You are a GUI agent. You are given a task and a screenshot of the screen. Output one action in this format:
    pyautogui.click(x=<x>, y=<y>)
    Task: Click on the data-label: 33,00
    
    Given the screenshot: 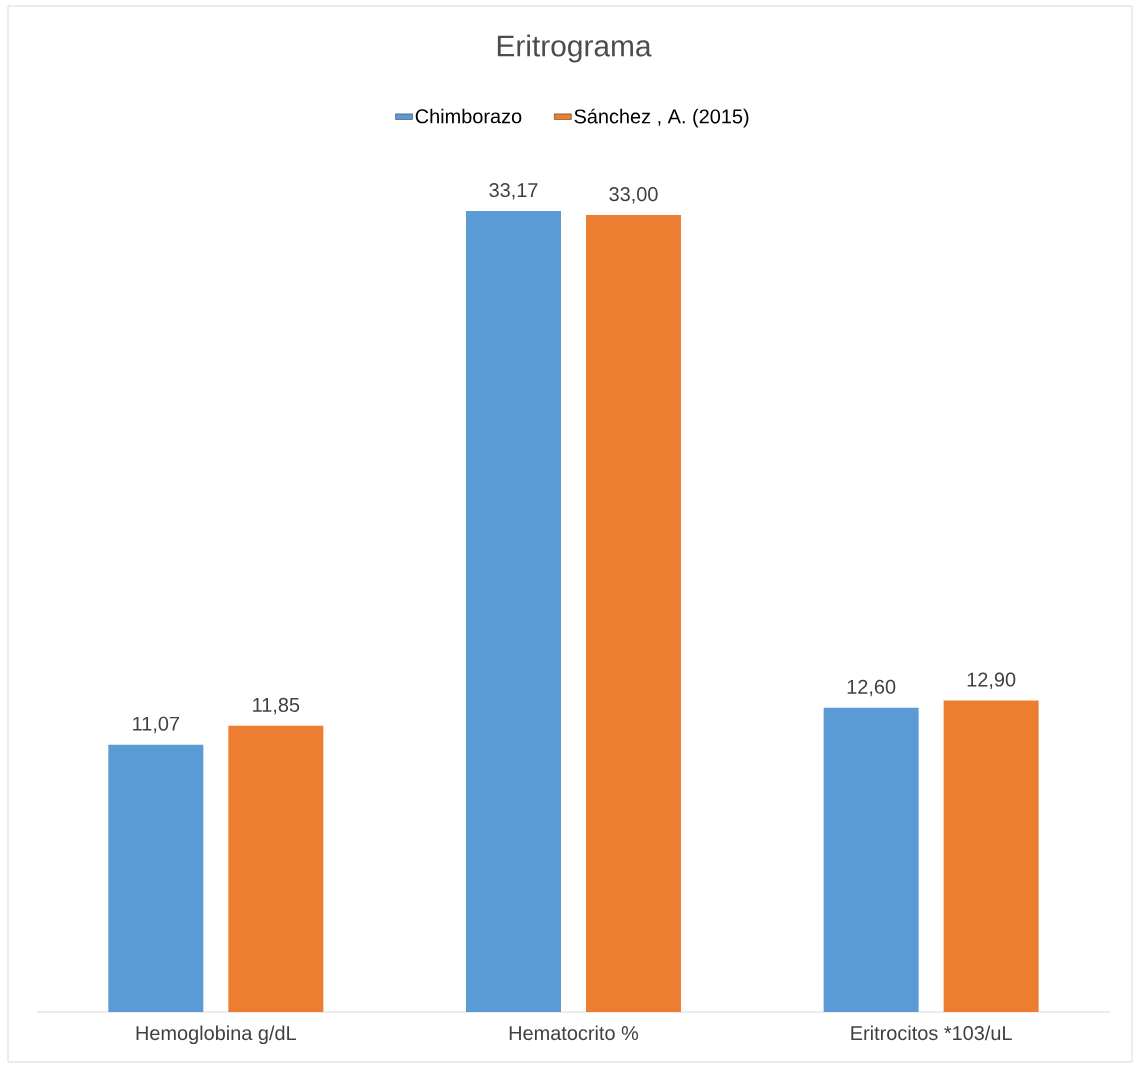 What is the action you would take?
    pyautogui.click(x=633, y=195)
    